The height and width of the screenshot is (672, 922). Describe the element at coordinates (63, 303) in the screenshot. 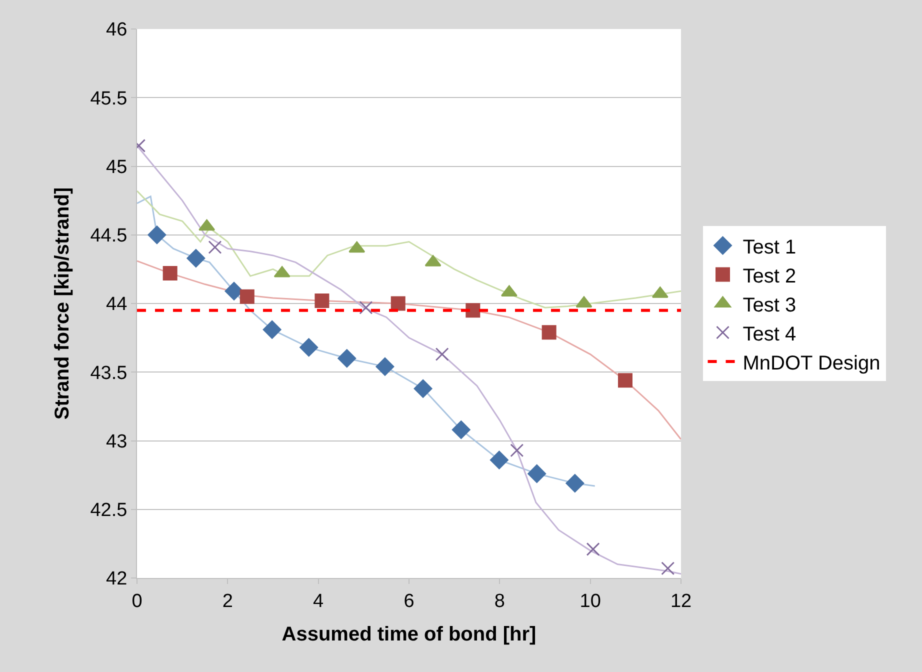

I see `y-axis-title: Strand force [kip/strand]` at that location.